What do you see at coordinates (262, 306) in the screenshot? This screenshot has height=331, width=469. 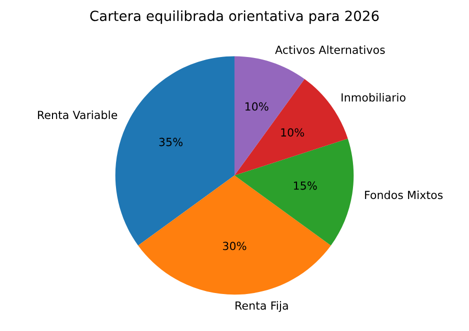 I see `slice-label: Renta Fija` at bounding box center [262, 306].